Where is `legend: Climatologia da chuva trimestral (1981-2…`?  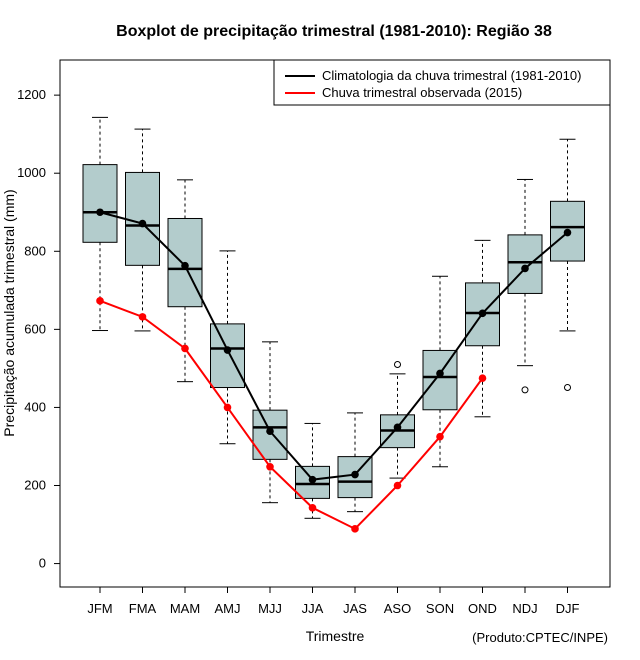 legend: Climatologia da chuva trimestral (1981-2… is located at coordinates (442, 82).